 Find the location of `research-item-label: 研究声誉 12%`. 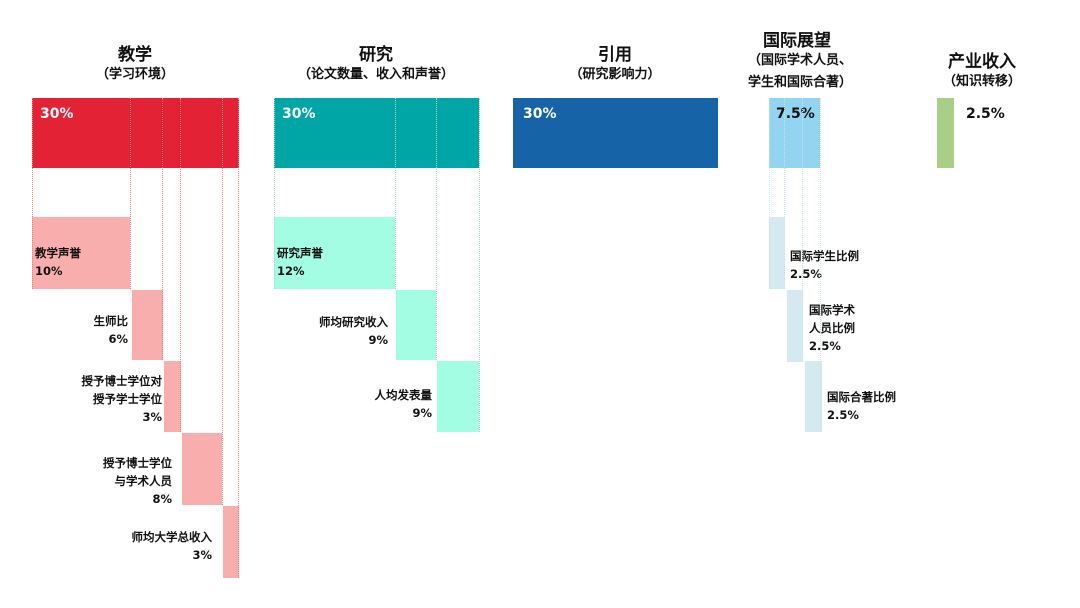

research-item-label: 研究声誉 12% is located at coordinates (300, 262).